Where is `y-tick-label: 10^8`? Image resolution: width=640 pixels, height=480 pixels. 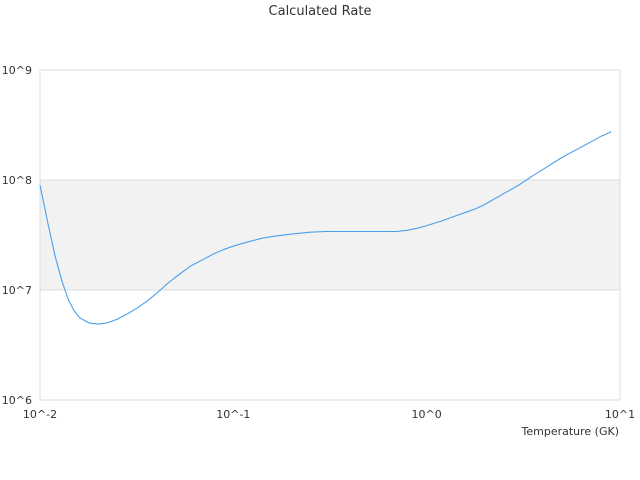
y-tick-label: 10^8 is located at coordinates (17, 180).